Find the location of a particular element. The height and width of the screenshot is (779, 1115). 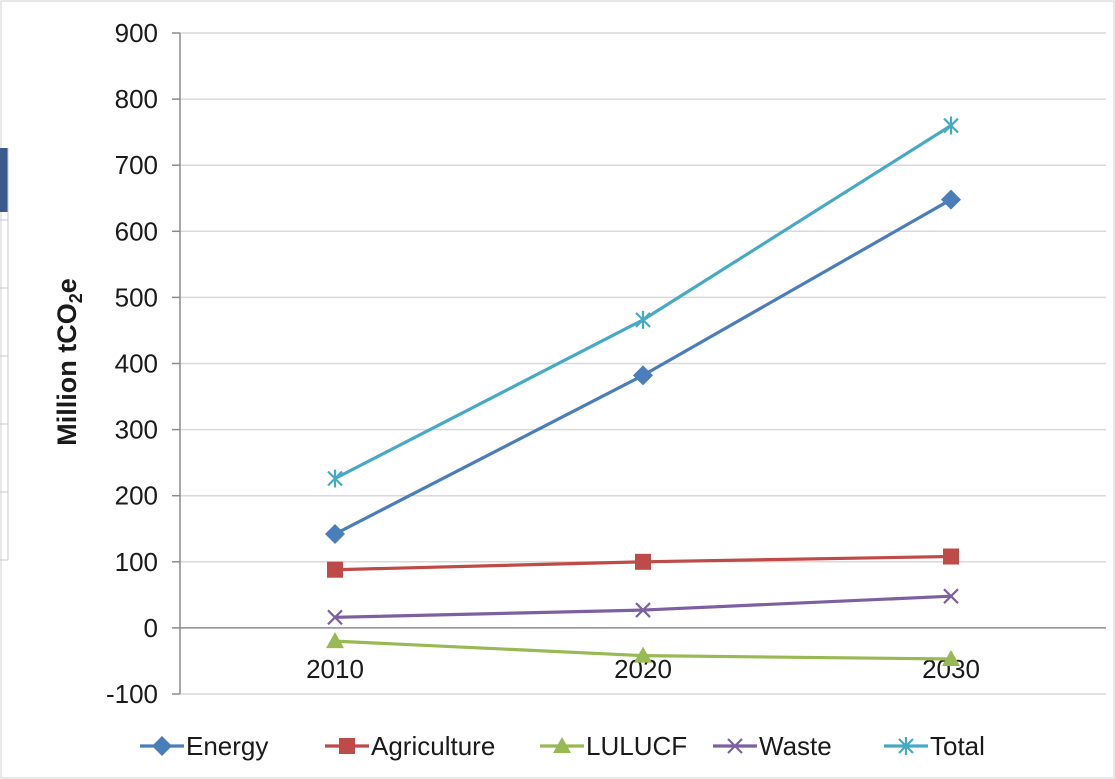

legend-item-total: Total is located at coordinates (934, 746).